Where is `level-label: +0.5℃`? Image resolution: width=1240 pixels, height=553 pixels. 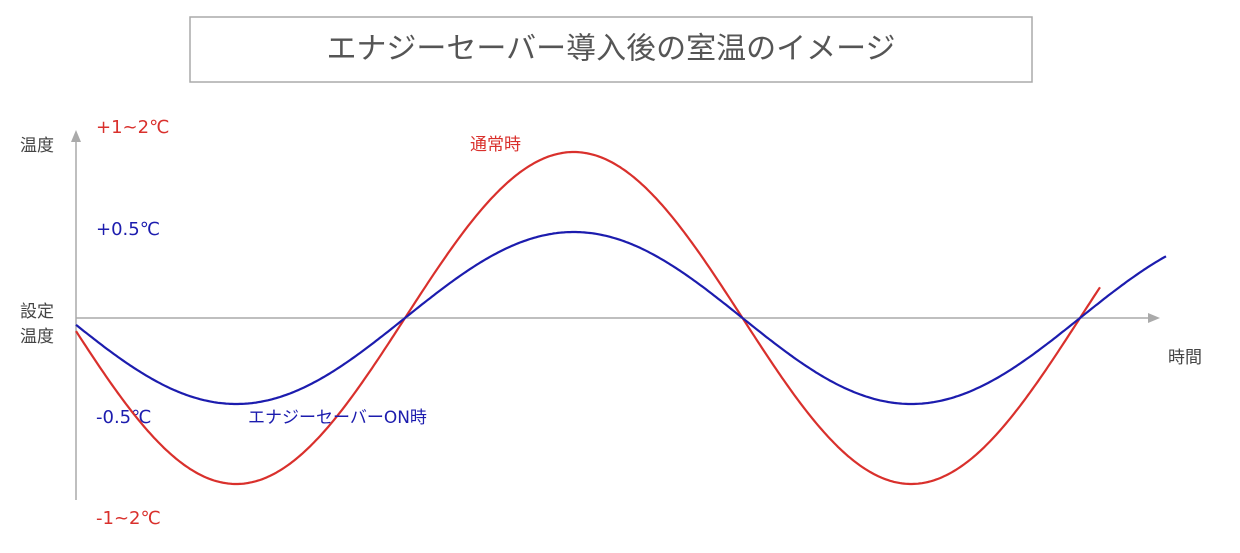 level-label: +0.5℃ is located at coordinates (128, 229).